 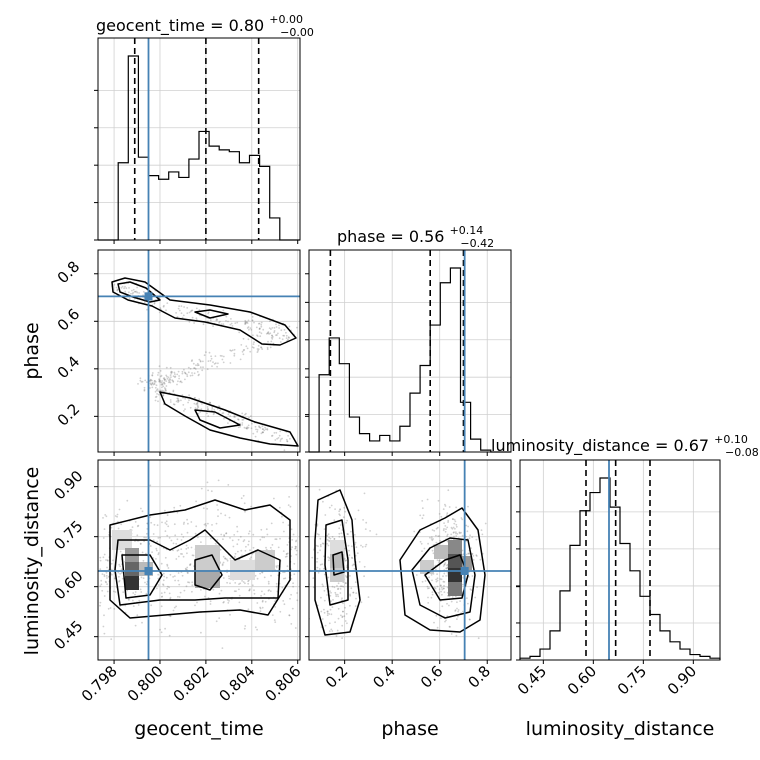 I want to click on contour-group, so click(x=338, y=563).